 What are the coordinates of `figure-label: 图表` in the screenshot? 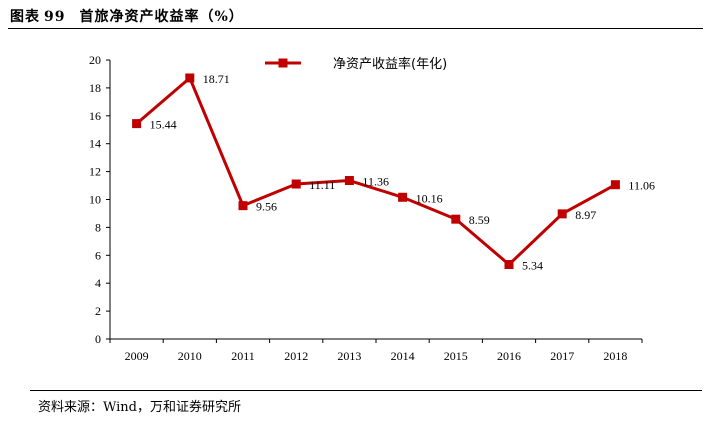 It's located at (25, 17).